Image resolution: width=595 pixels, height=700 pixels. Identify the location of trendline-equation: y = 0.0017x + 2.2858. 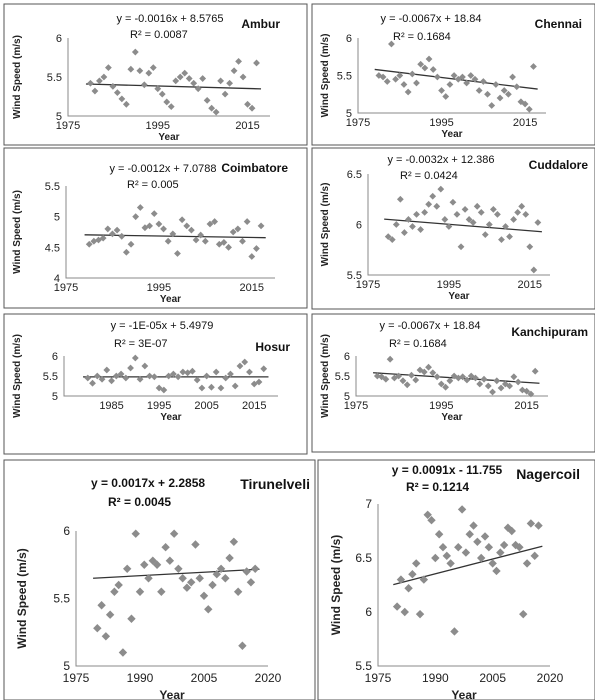
(148, 483).